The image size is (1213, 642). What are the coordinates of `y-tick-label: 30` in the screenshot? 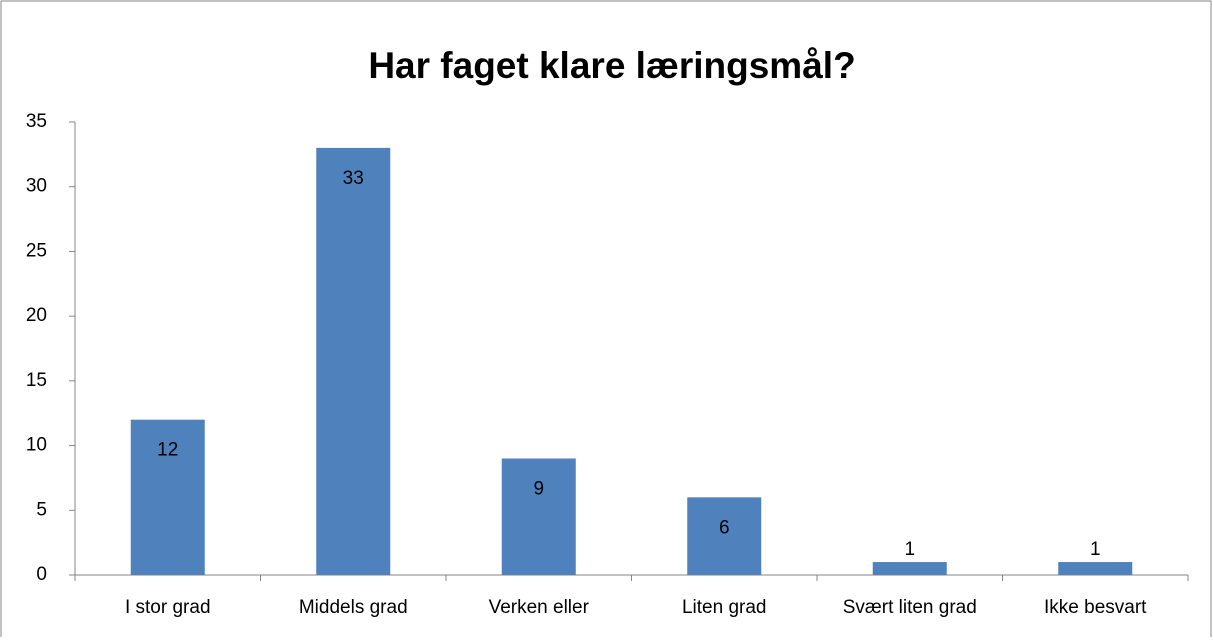 It's located at (36, 186).